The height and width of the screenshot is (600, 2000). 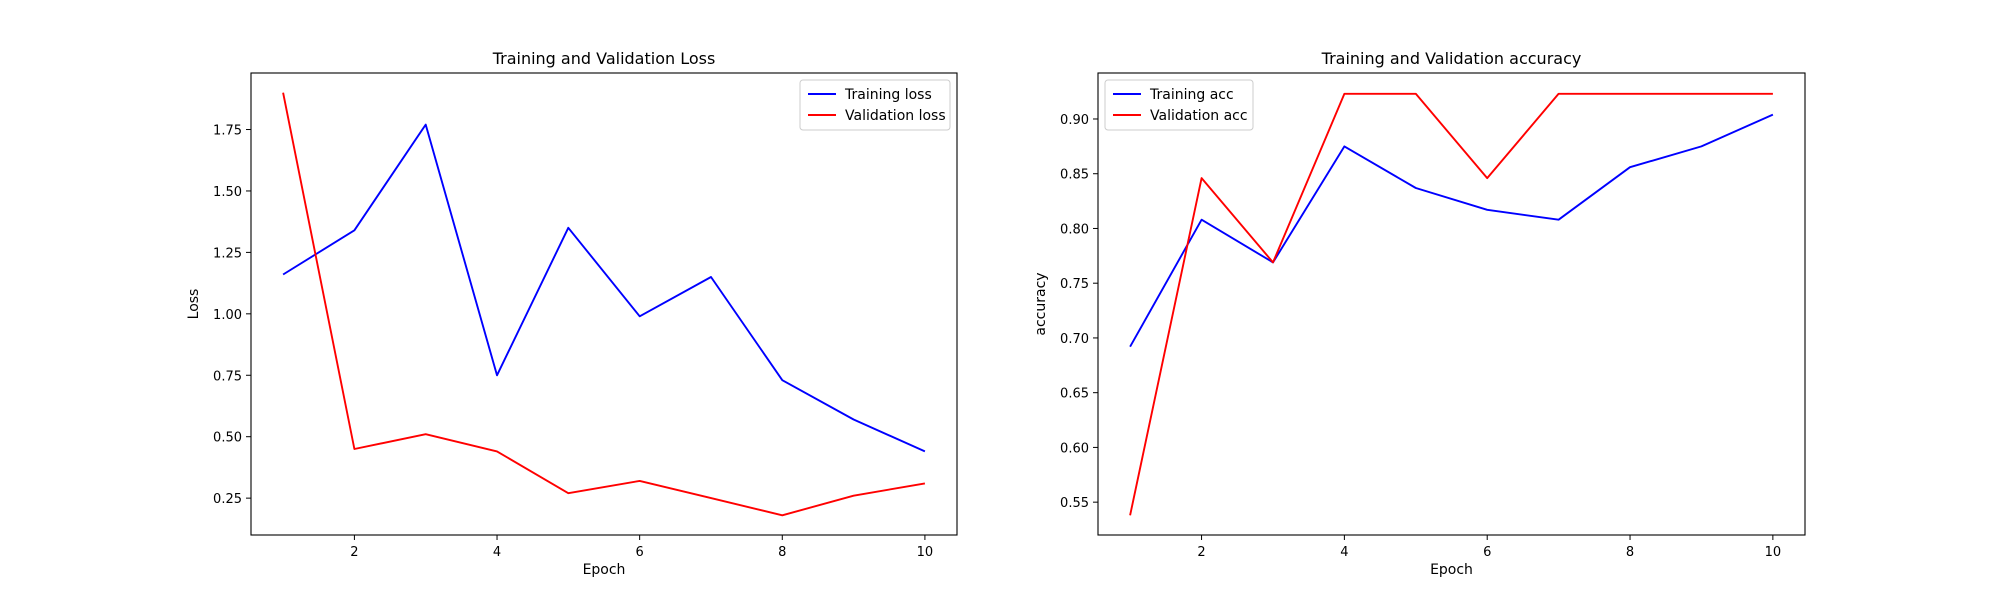 What do you see at coordinates (888, 95) in the screenshot?
I see `loss-legend-label-training: Training loss` at bounding box center [888, 95].